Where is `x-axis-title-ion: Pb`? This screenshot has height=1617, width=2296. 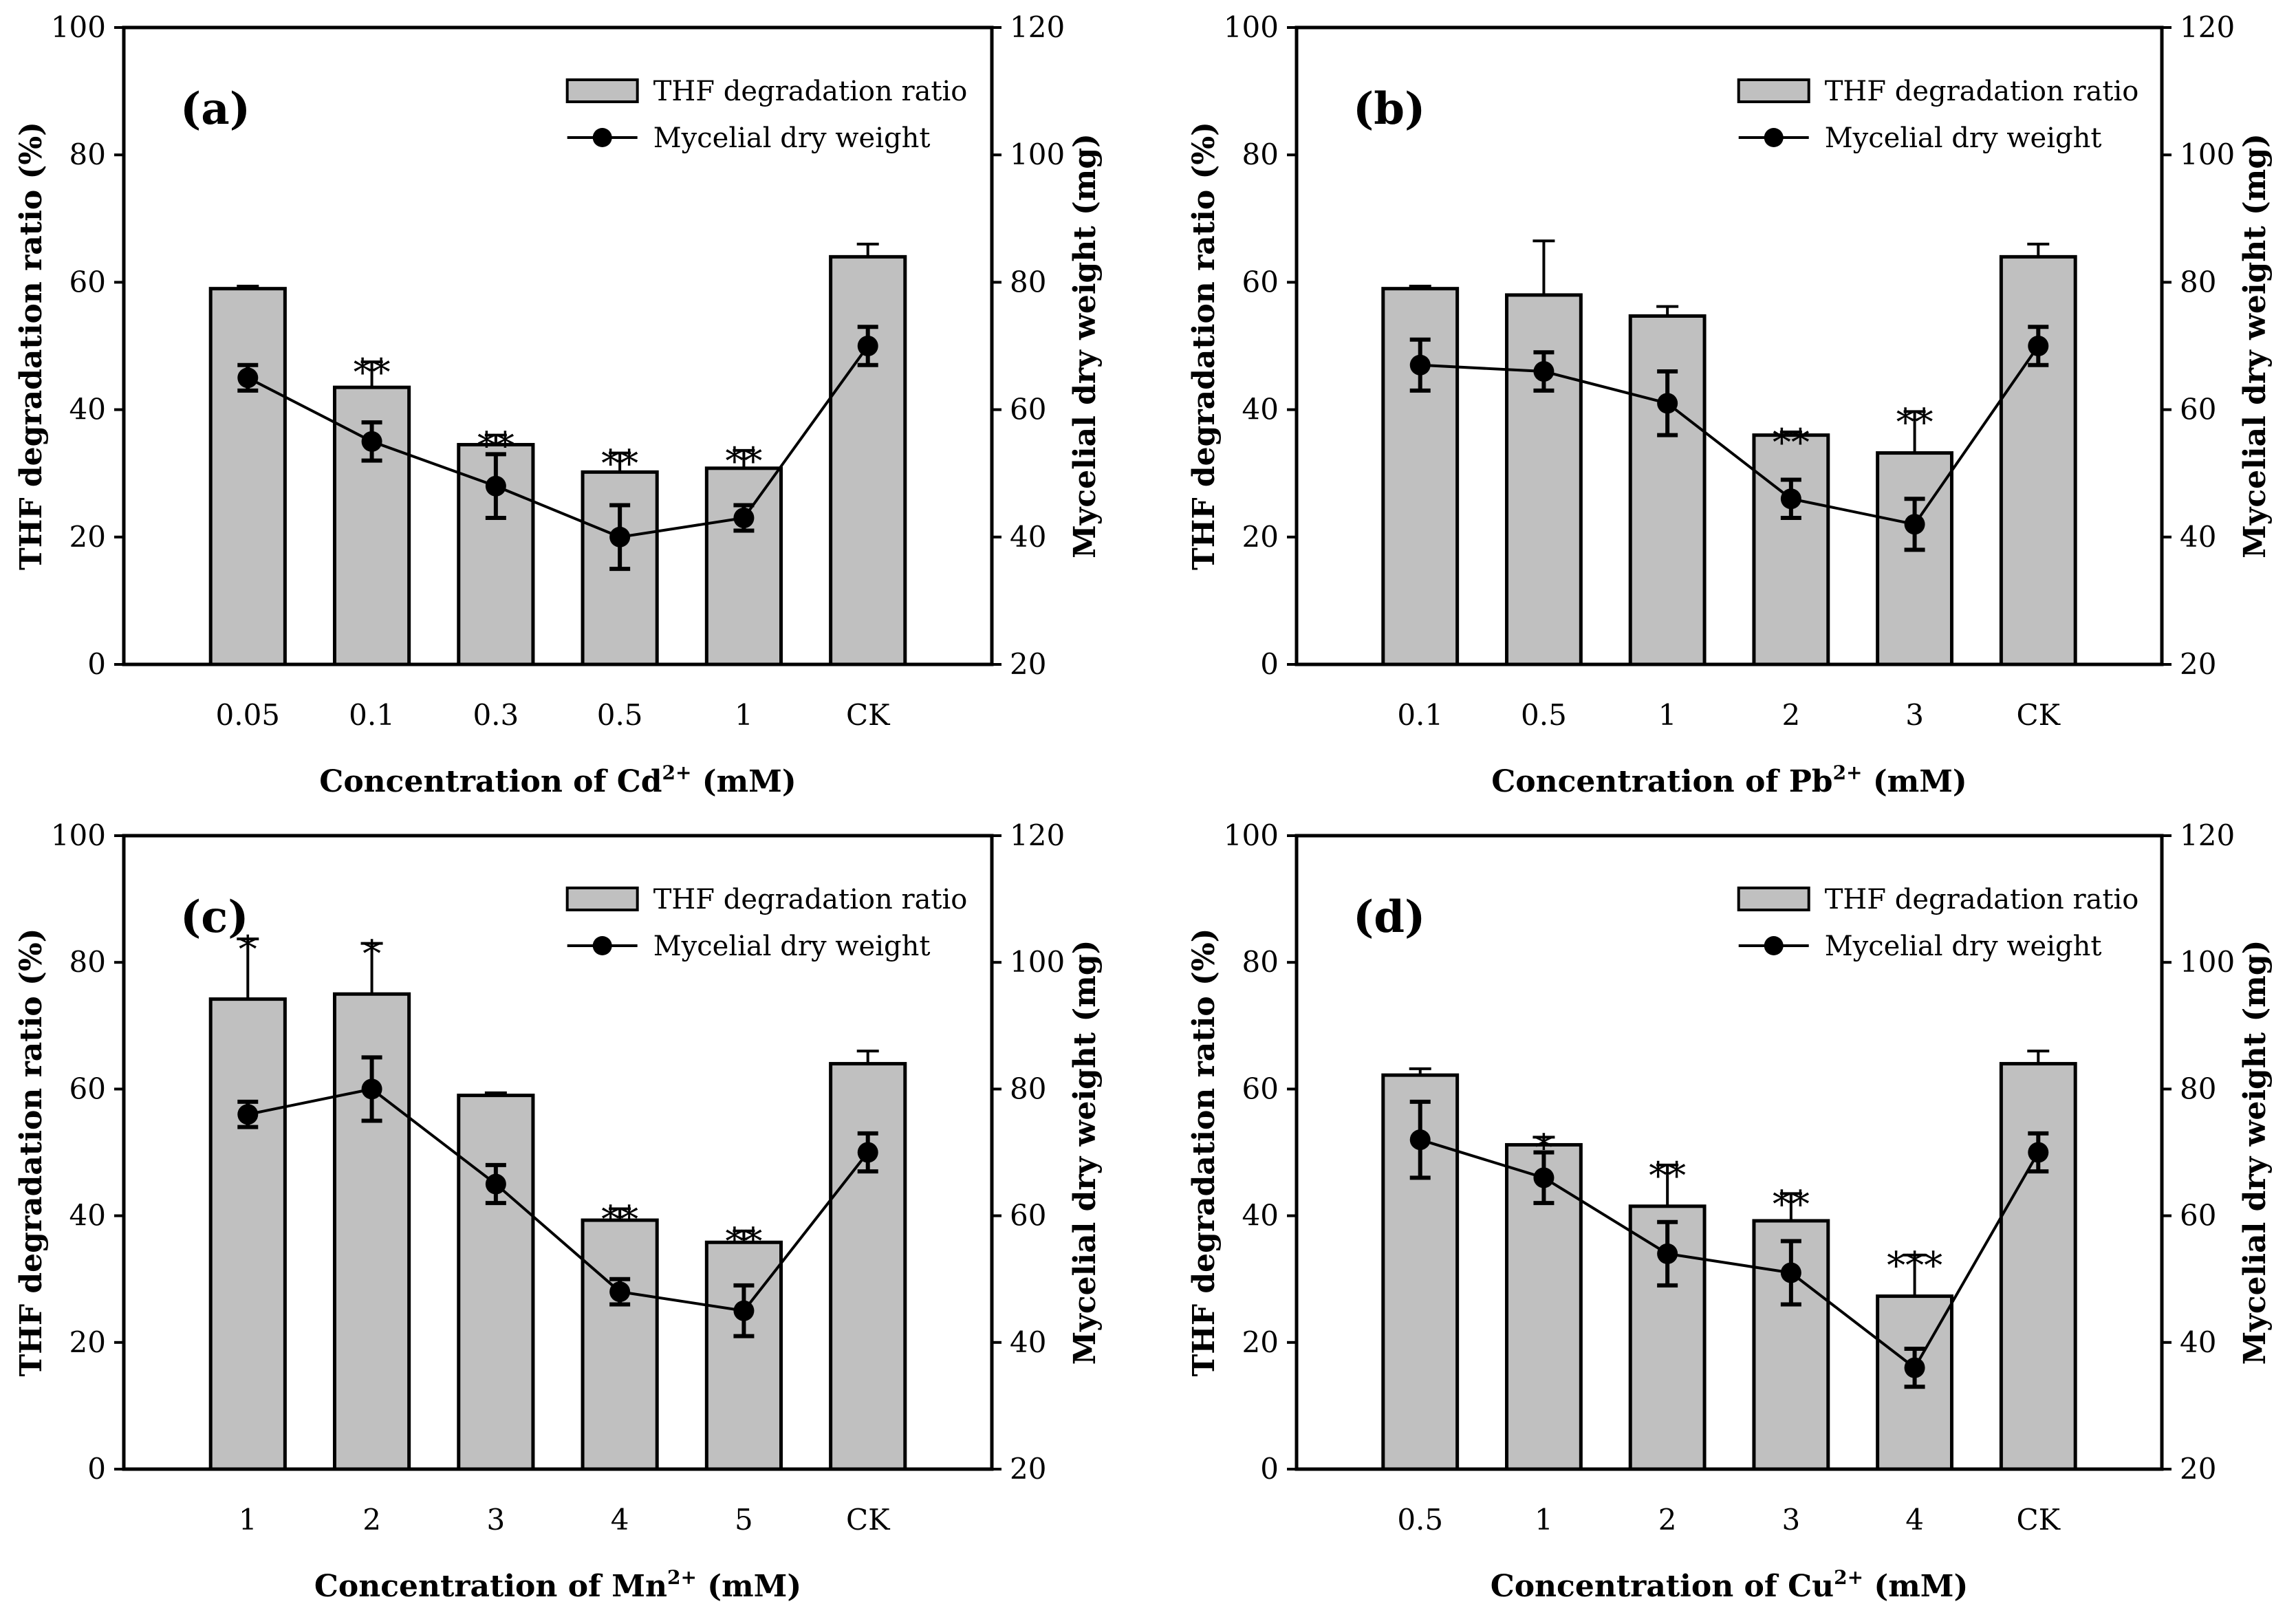
x-axis-title-ion: Pb is located at coordinates (1811, 781).